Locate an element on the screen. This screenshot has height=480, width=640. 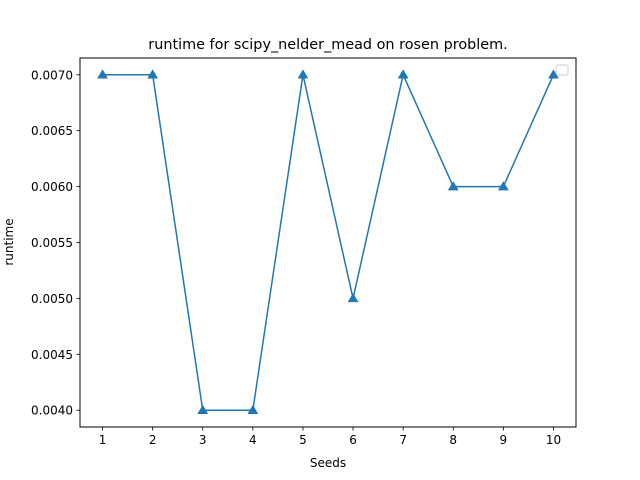
x-tick-label: 5 is located at coordinates (303, 440).